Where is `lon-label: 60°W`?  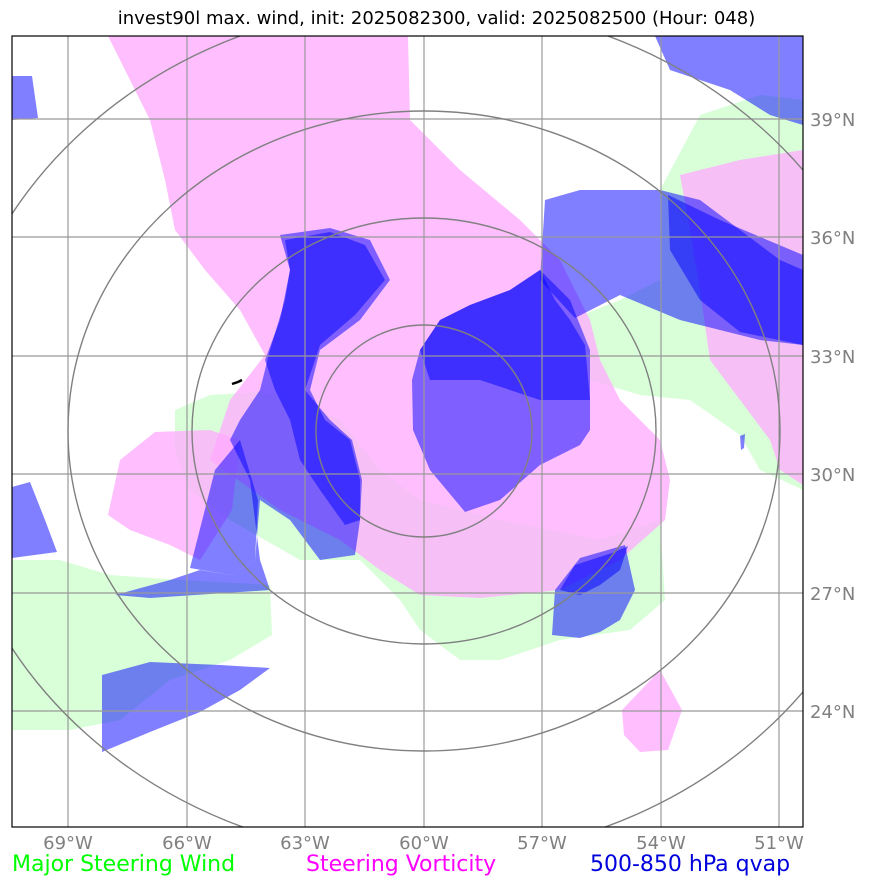 lon-label: 60°W is located at coordinates (424, 843).